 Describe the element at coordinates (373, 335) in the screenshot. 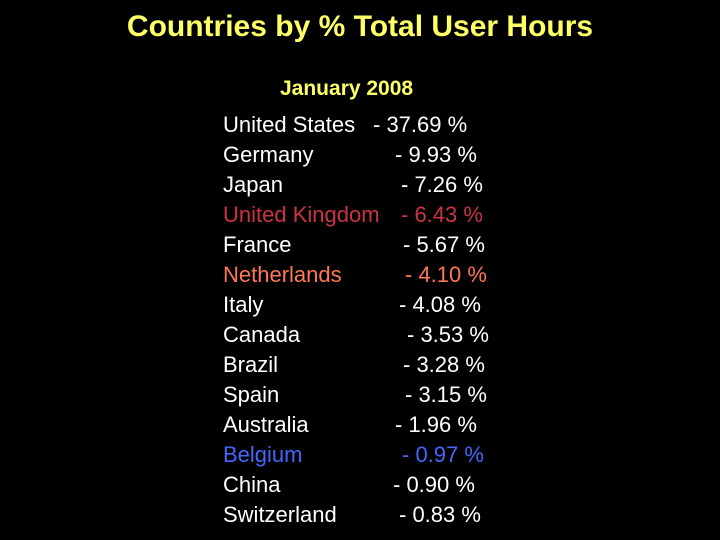

I see `list-item: Canada - 3.53 %` at that location.